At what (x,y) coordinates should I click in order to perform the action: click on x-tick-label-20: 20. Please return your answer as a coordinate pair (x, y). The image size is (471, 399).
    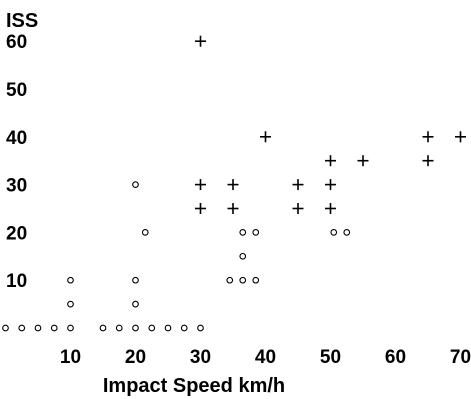
    Looking at the image, I should click on (135, 357).